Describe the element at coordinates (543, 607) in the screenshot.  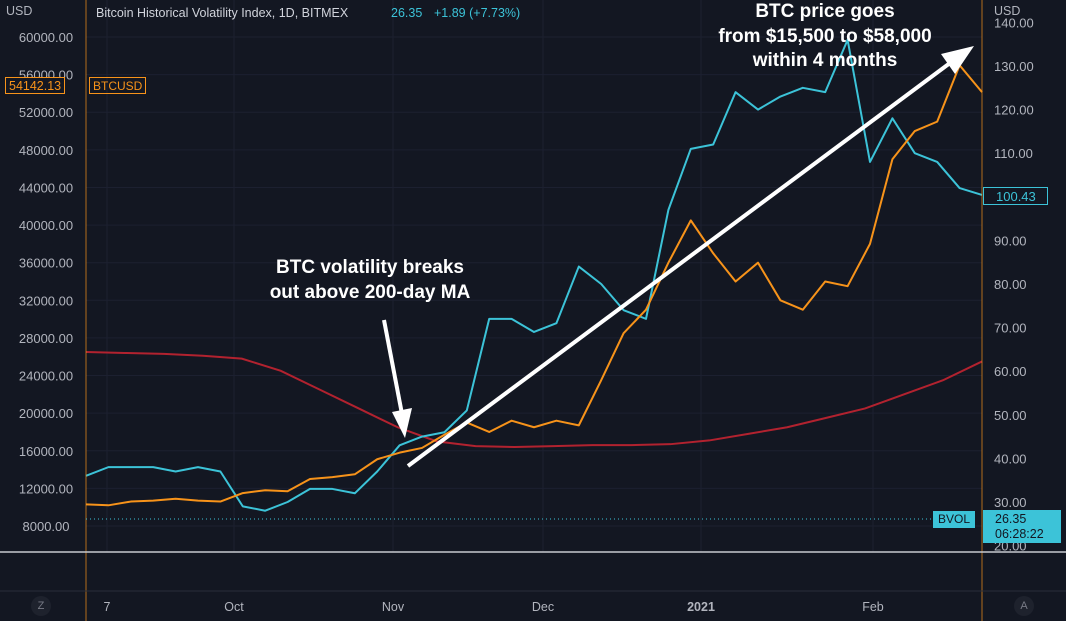
I see `x-tick-label: Dec` at that location.